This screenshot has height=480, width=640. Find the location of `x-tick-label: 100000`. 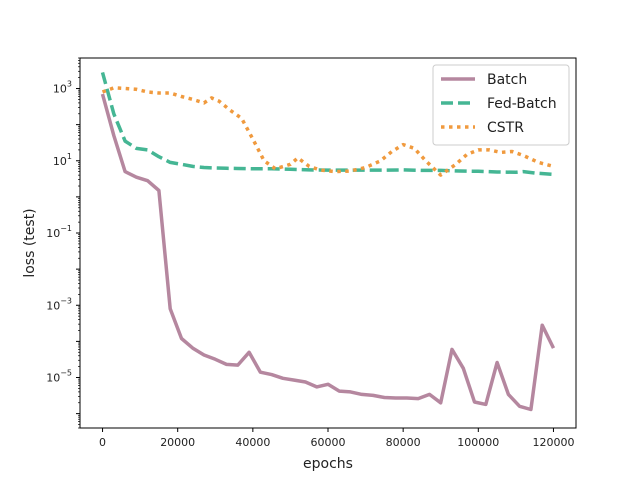

x-tick-label: 100000 is located at coordinates (478, 442).